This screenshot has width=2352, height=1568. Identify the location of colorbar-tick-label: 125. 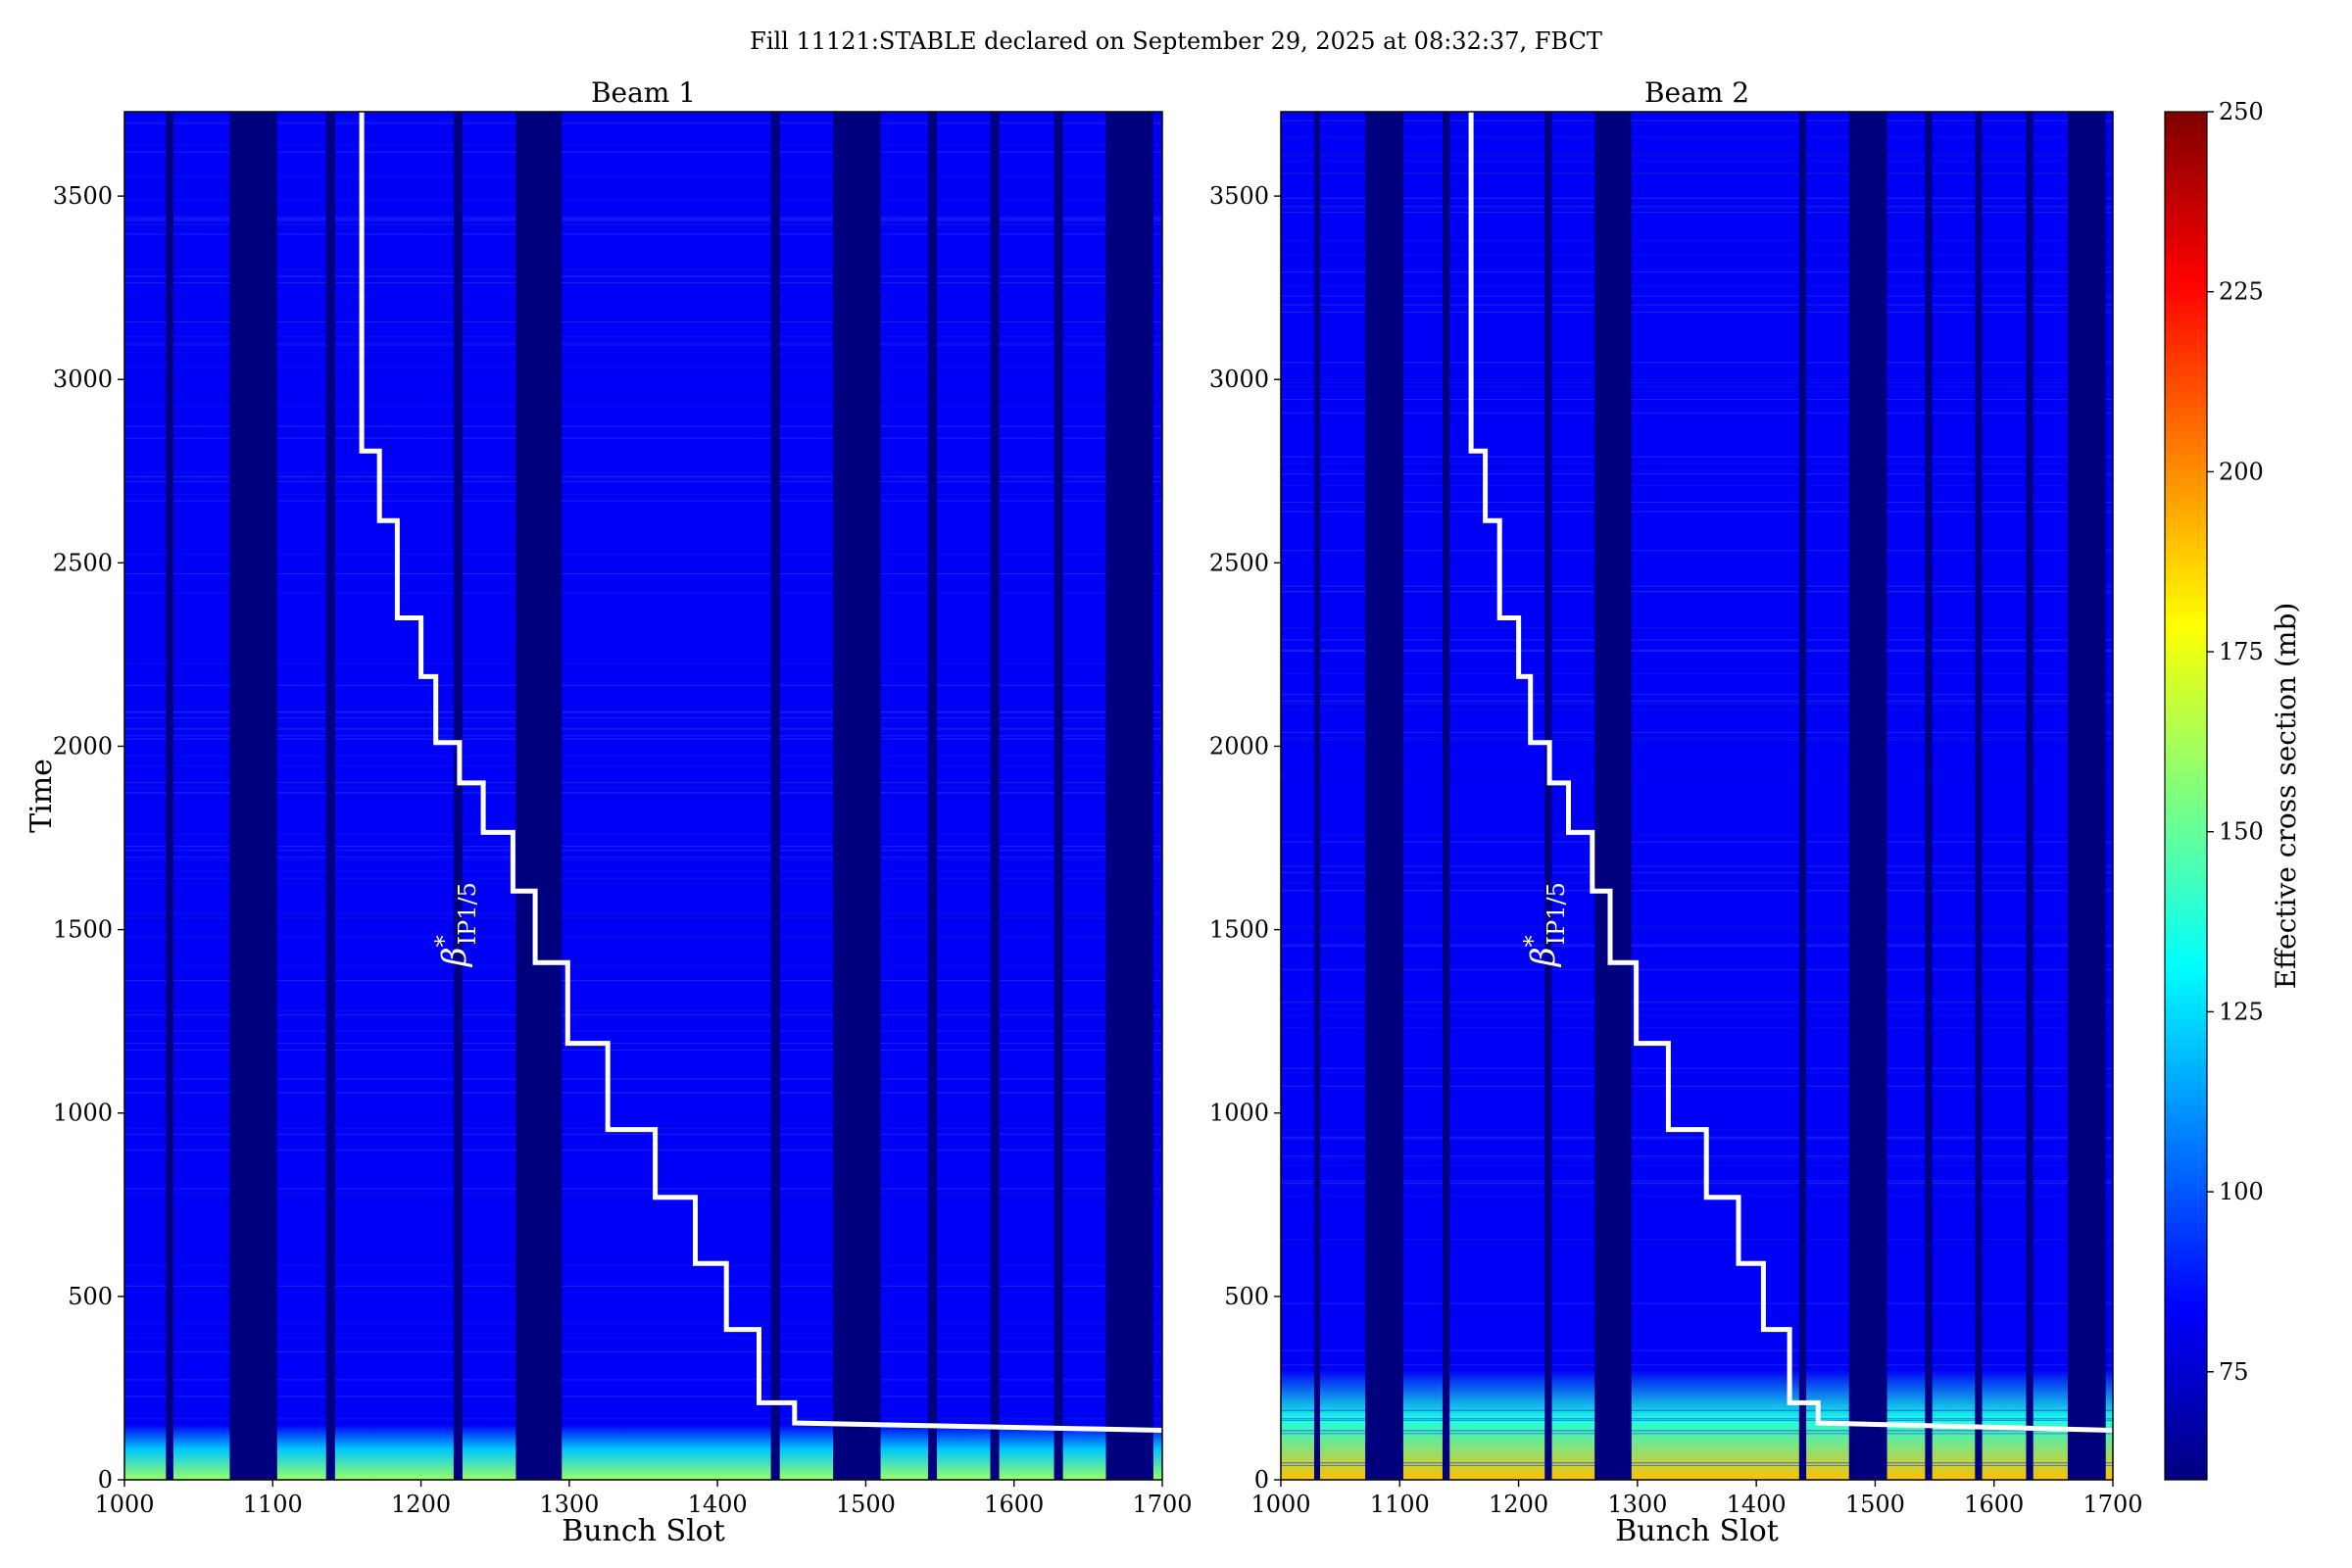
(2241, 1011).